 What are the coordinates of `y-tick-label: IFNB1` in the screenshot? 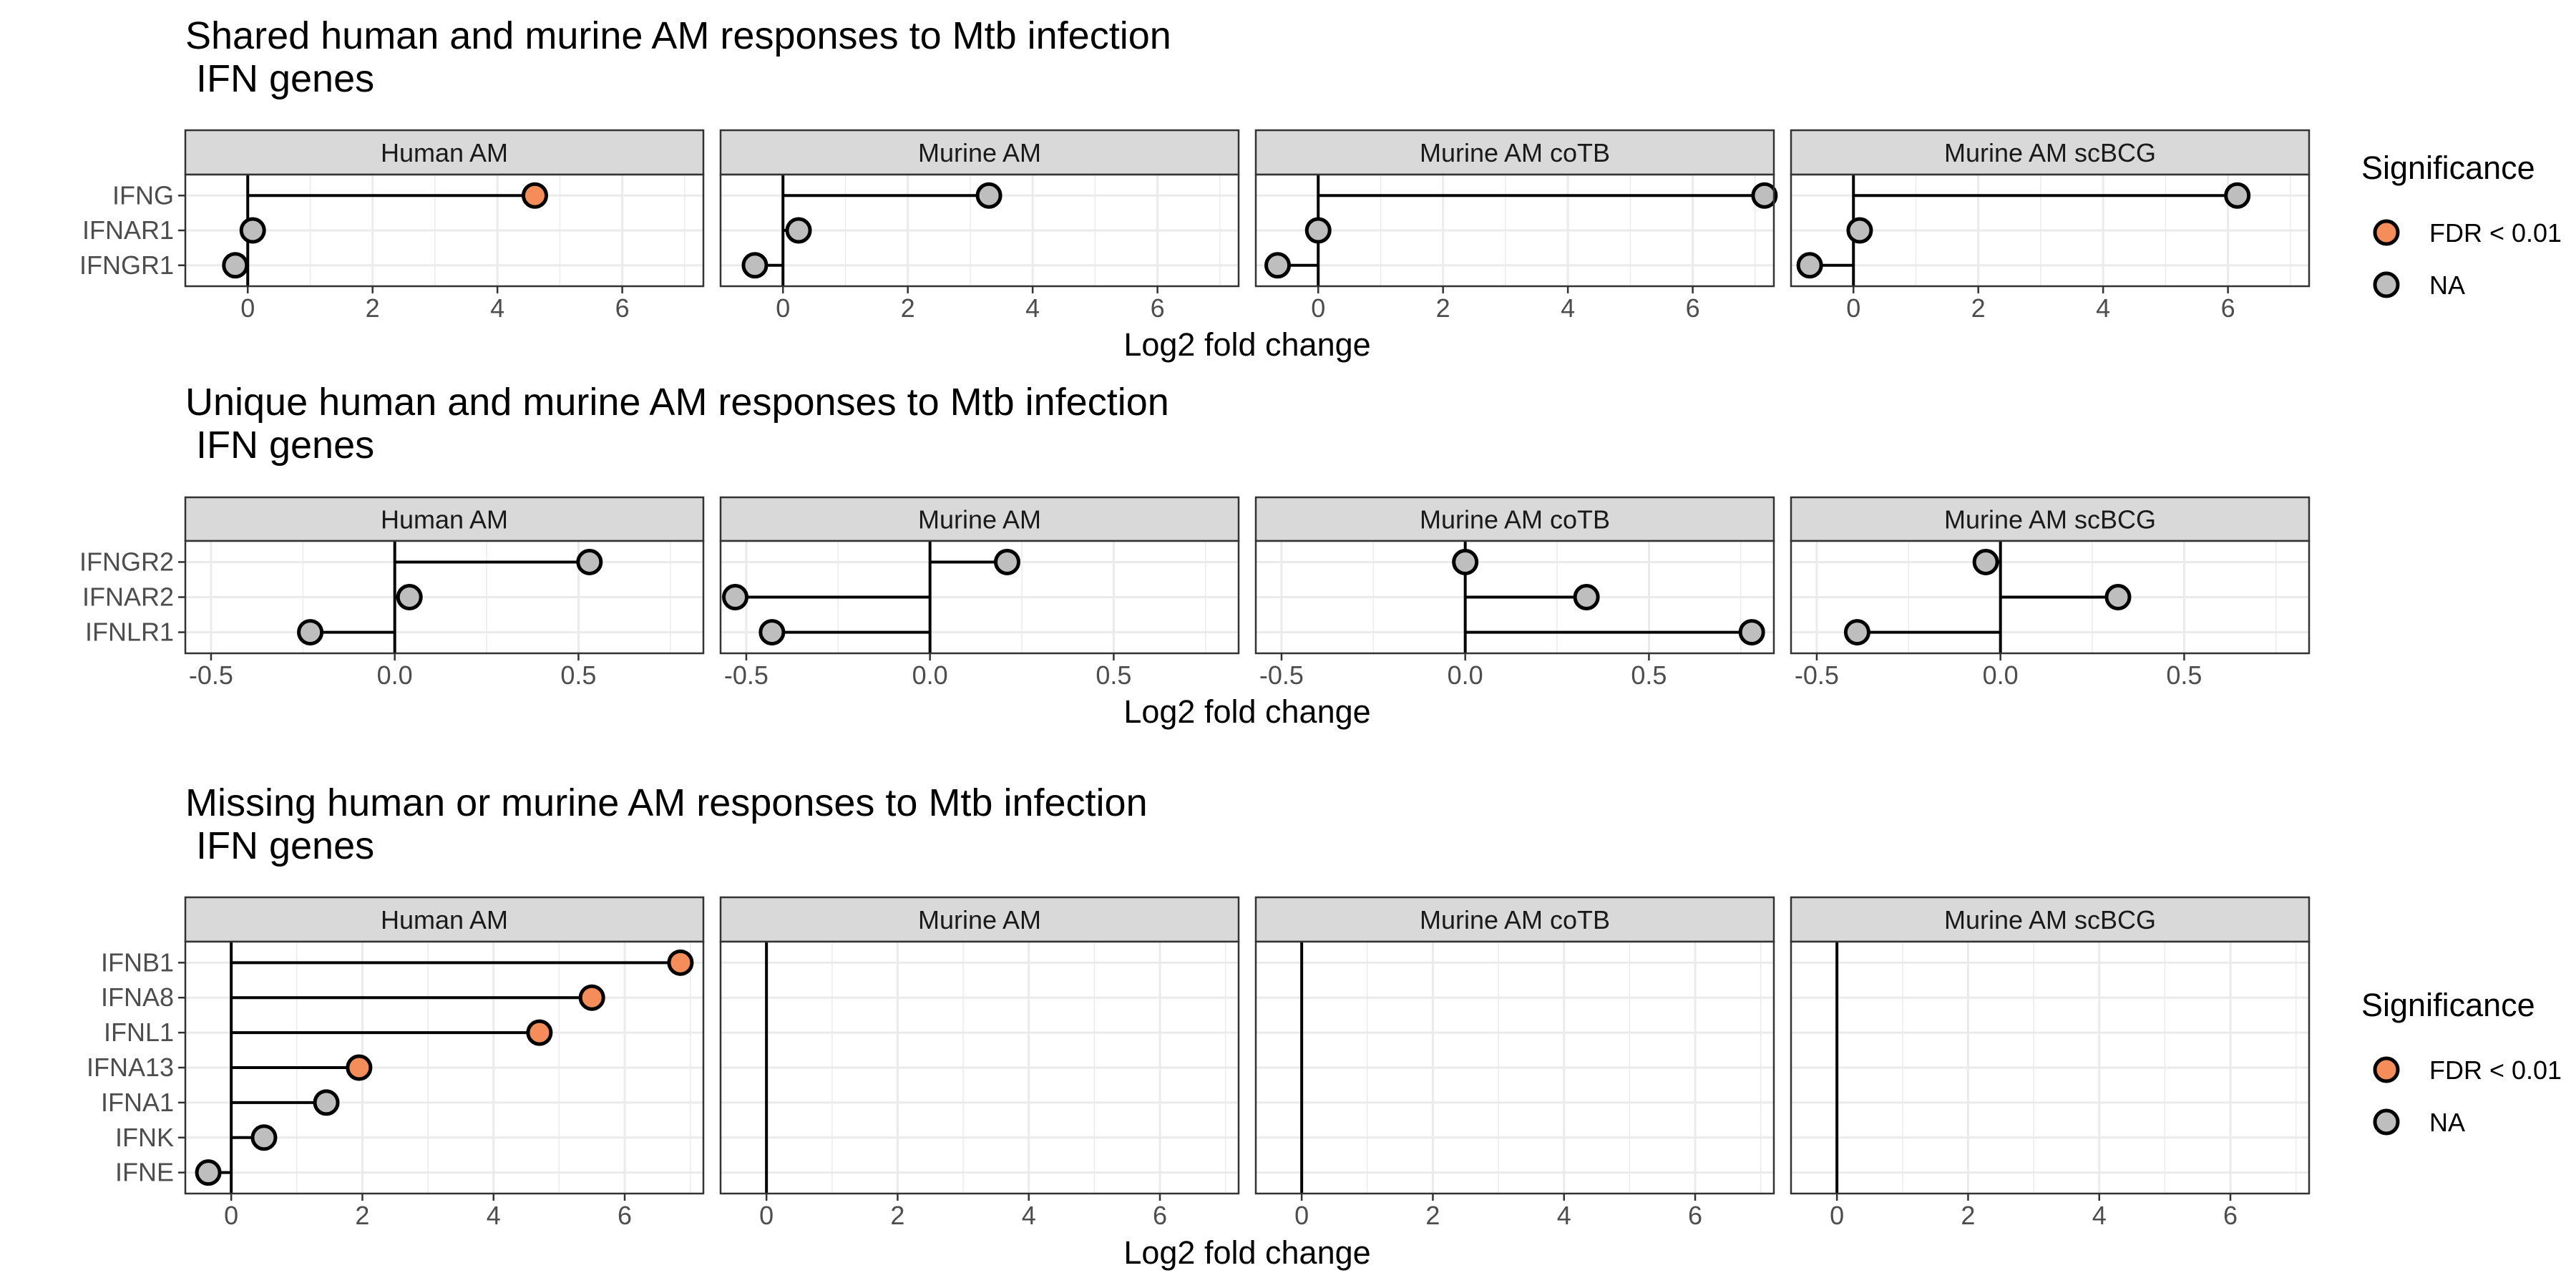 It's located at (137, 962).